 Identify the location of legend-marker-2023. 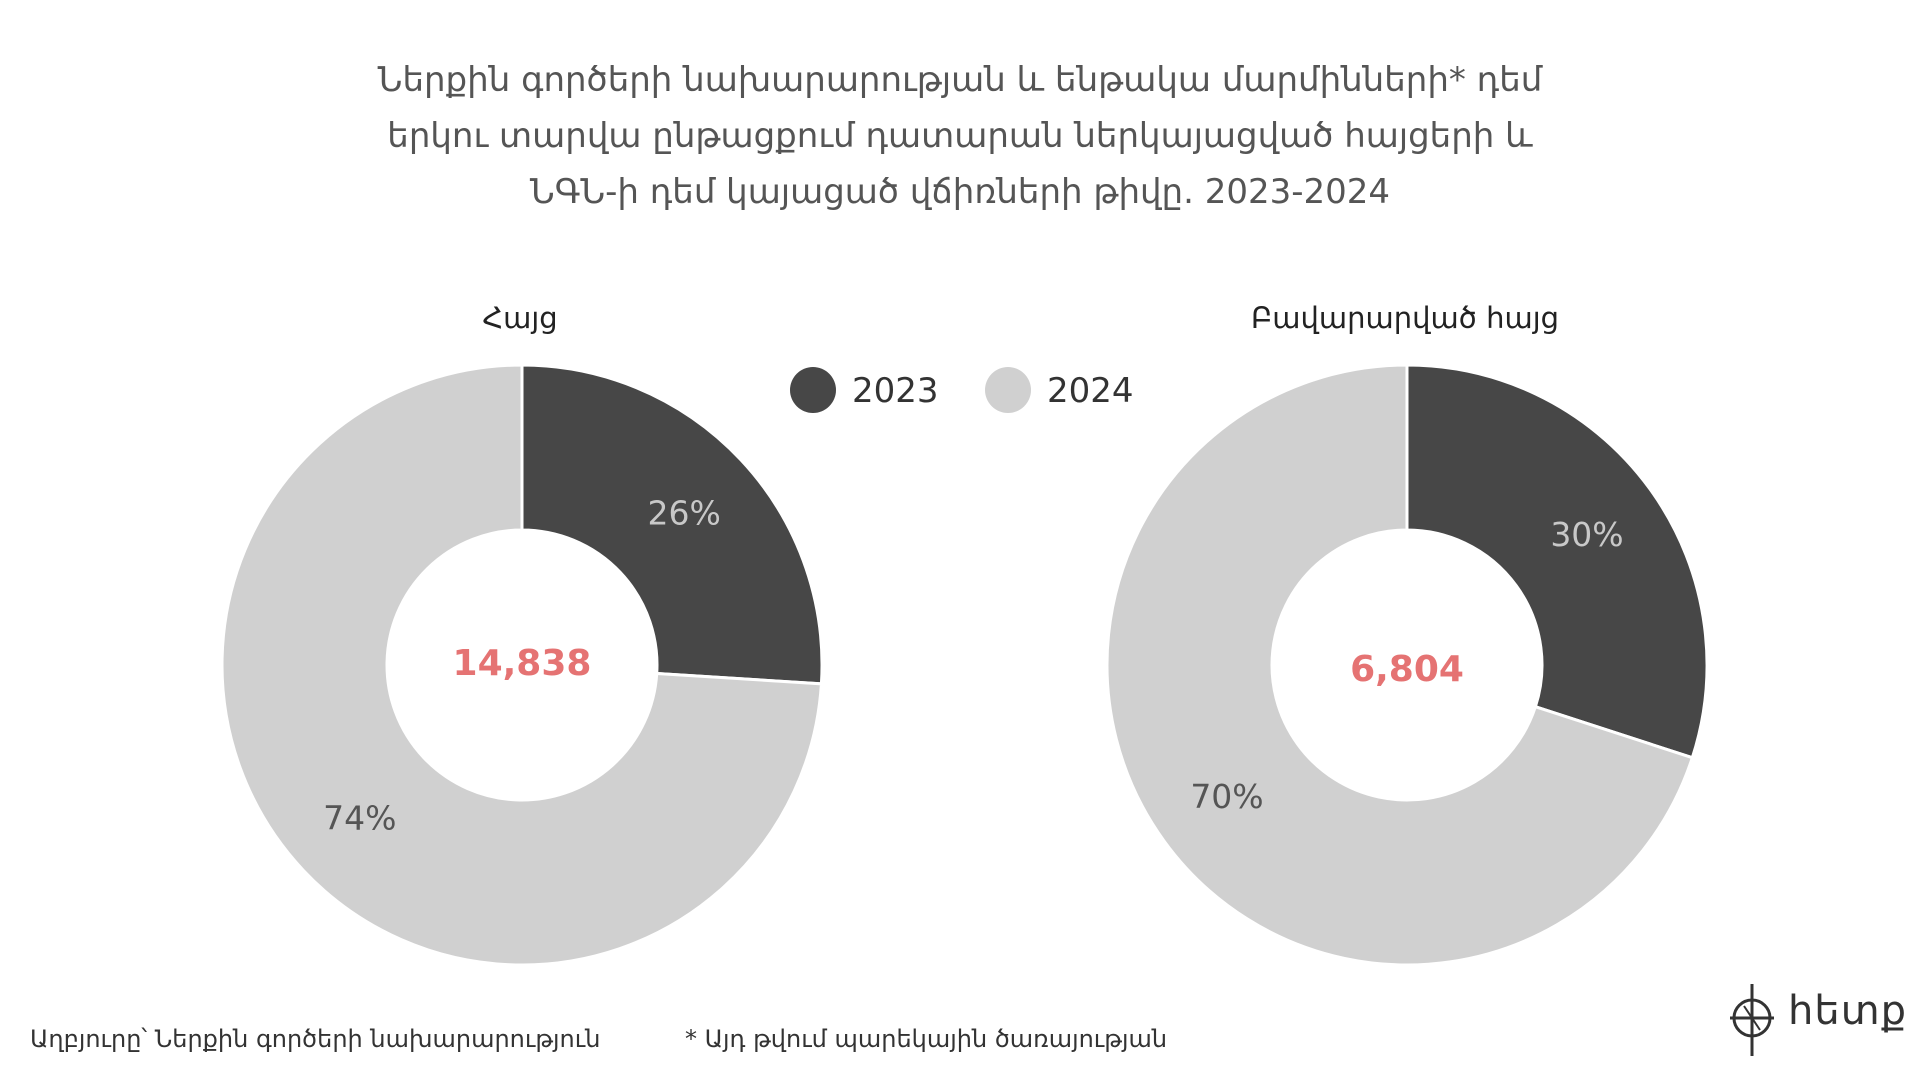
(813, 390).